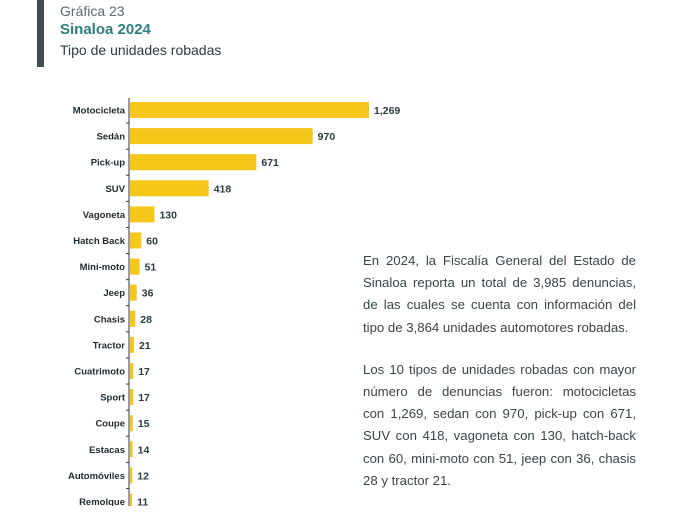  What do you see at coordinates (99, 111) in the screenshot?
I see `category-label: Motocicleta` at bounding box center [99, 111].